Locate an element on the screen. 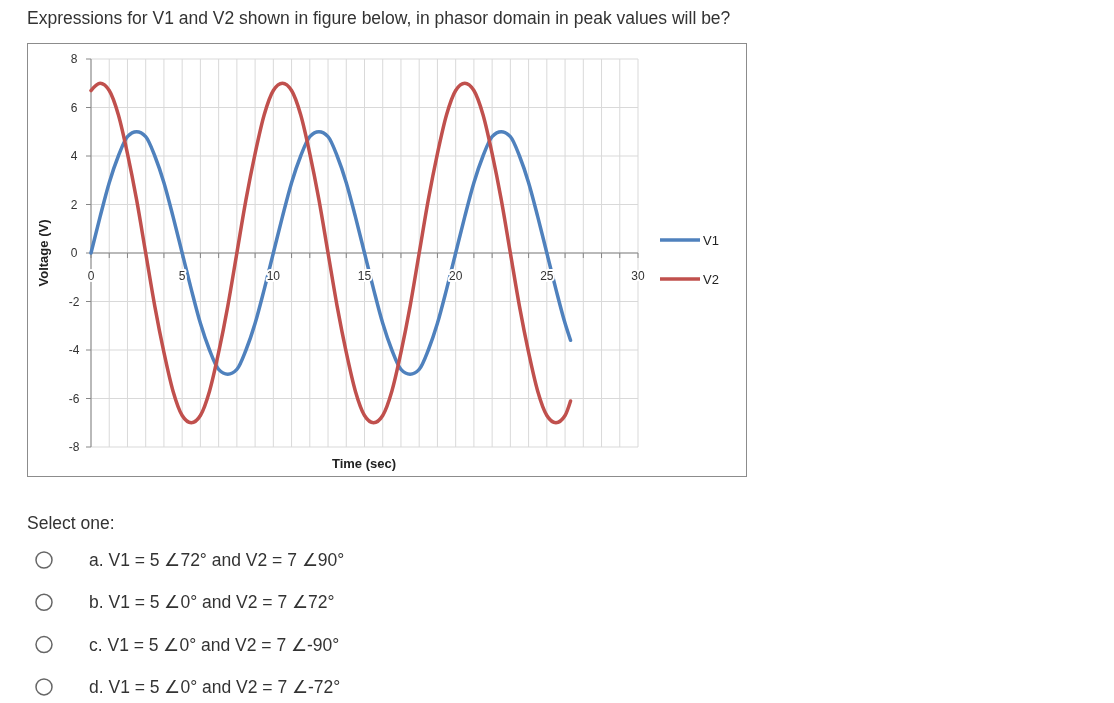 This screenshot has height=703, width=1114. y-tick-label: 8 is located at coordinates (74, 59).